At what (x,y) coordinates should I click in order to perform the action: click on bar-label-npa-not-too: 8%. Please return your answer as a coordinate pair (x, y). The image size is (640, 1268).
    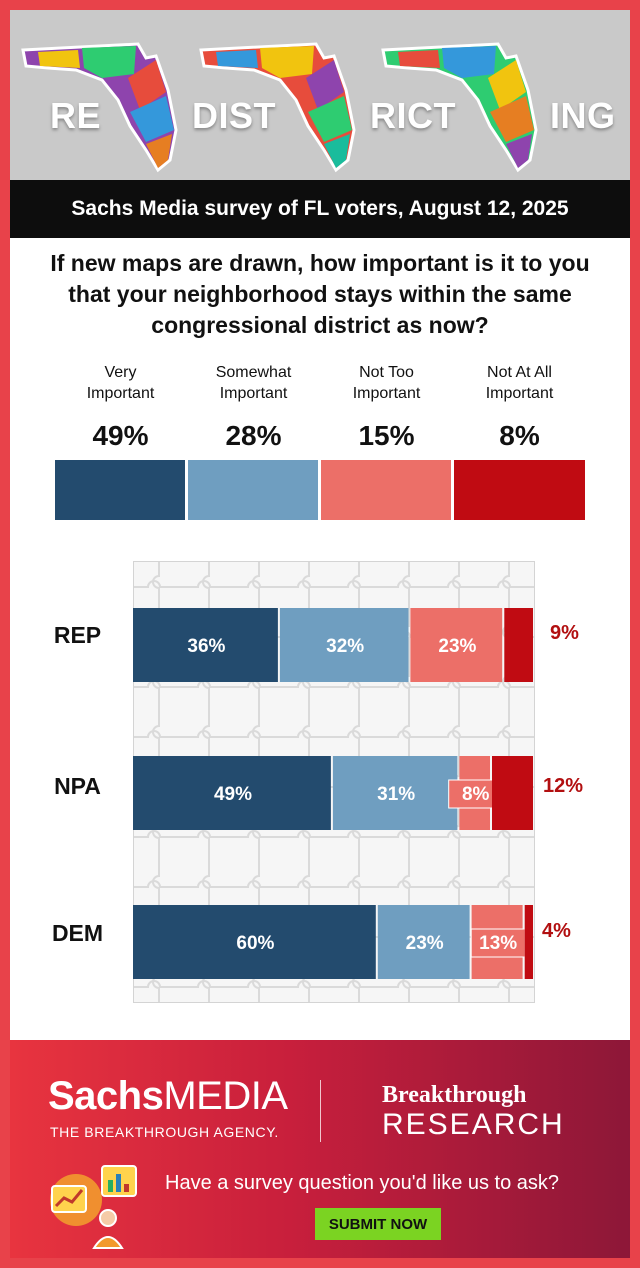
    Looking at the image, I should click on (476, 794).